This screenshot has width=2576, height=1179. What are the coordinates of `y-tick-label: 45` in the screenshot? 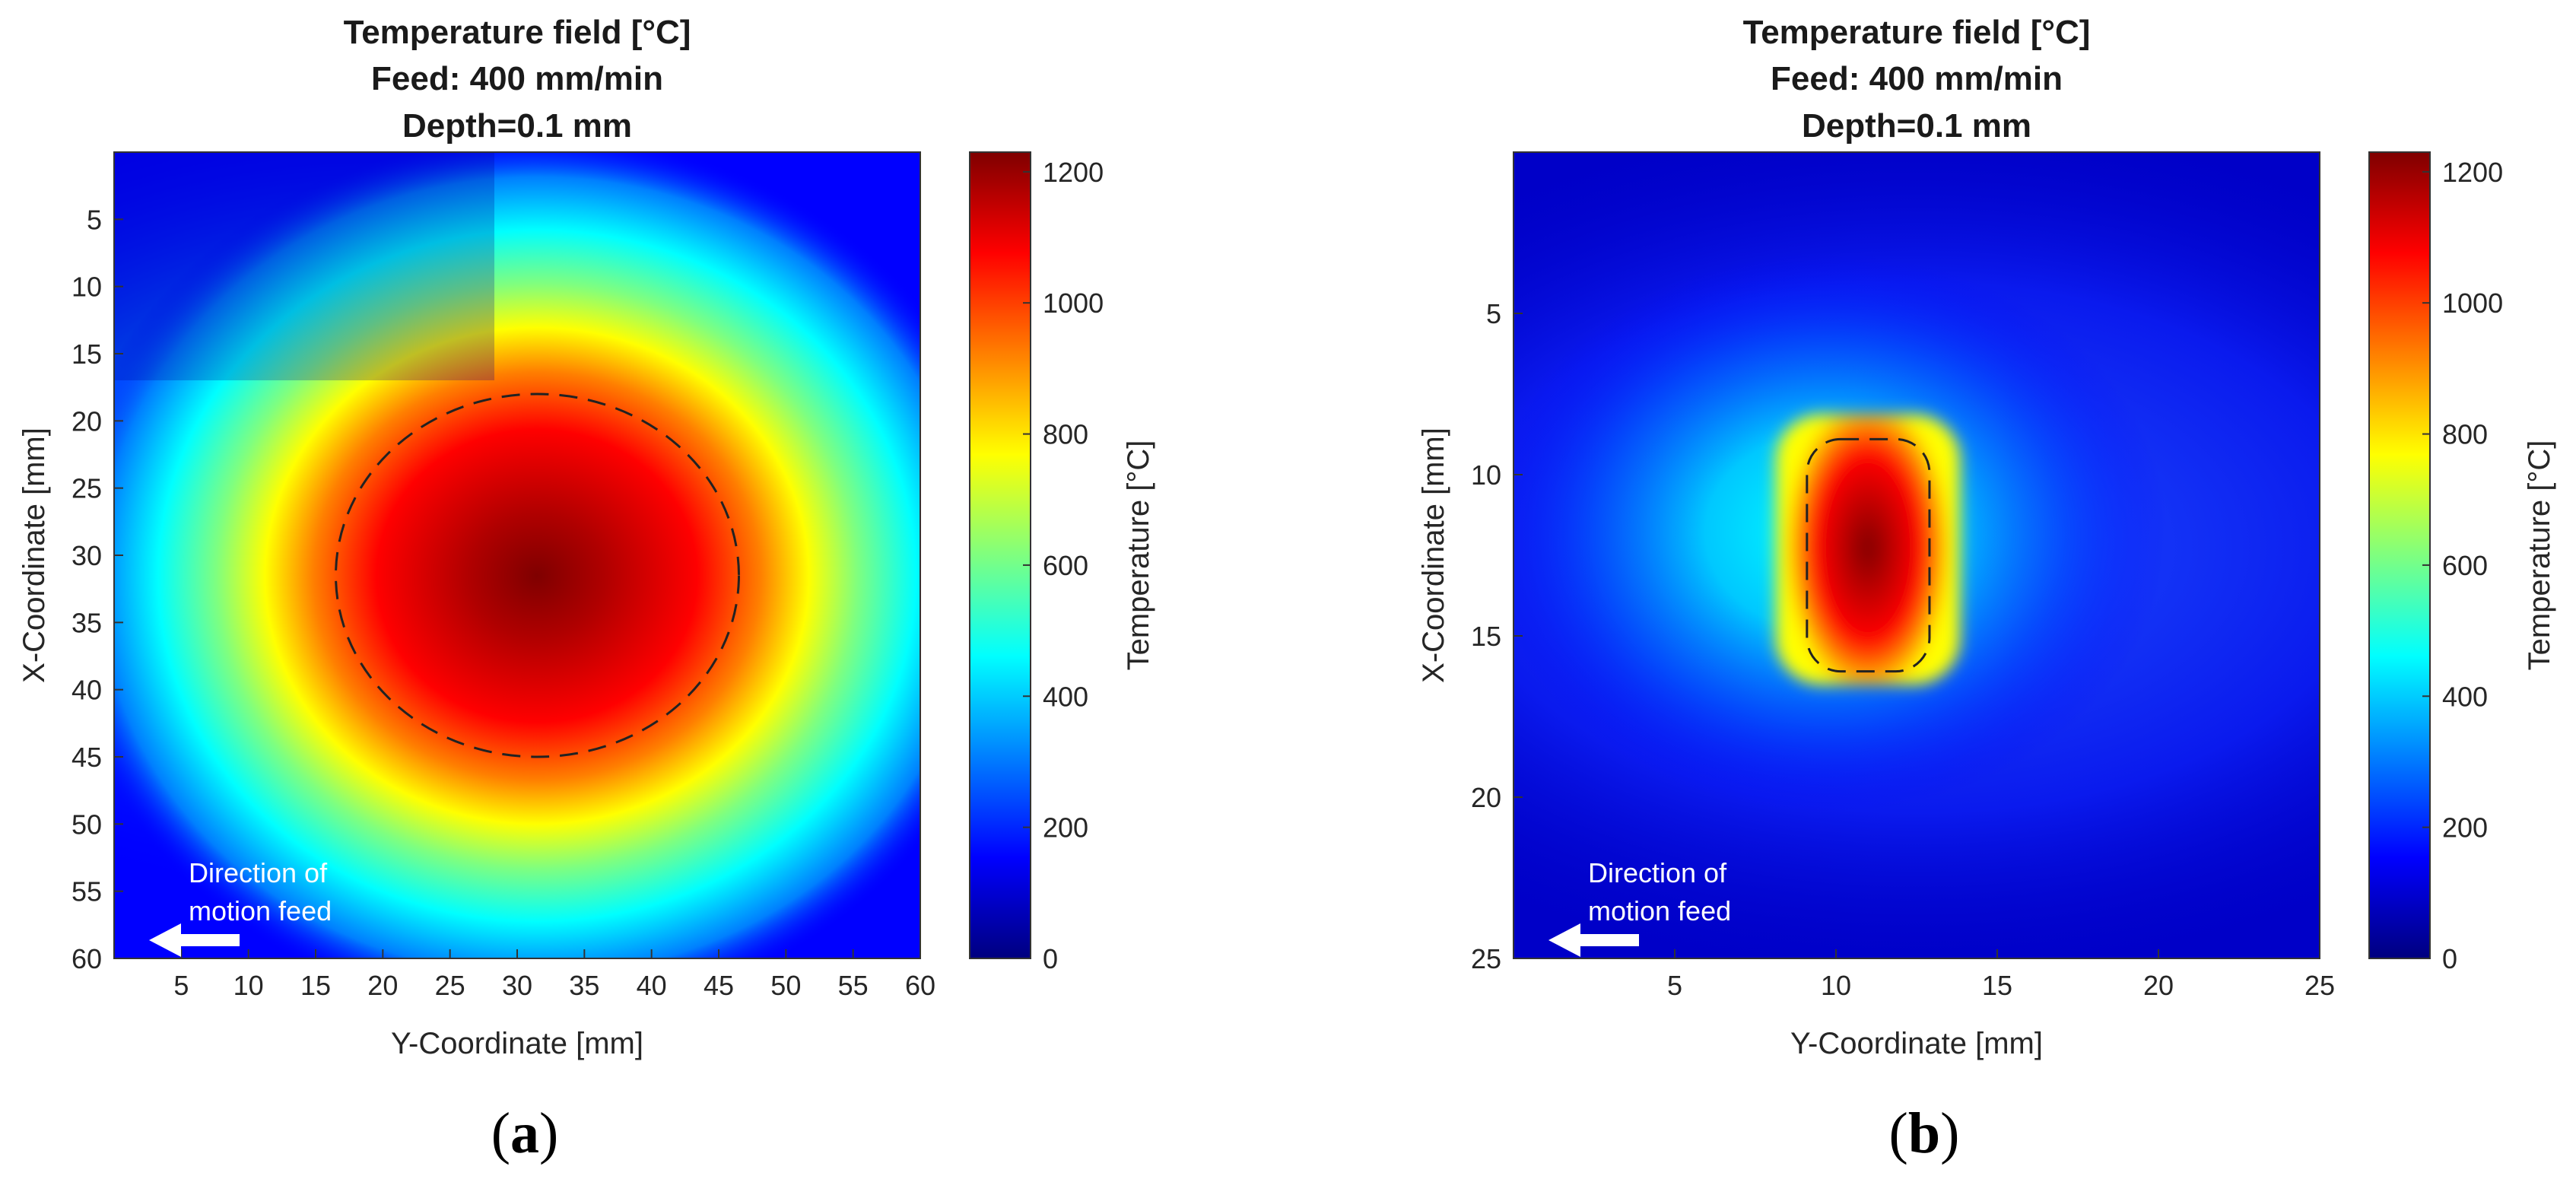 It's located at (86, 757).